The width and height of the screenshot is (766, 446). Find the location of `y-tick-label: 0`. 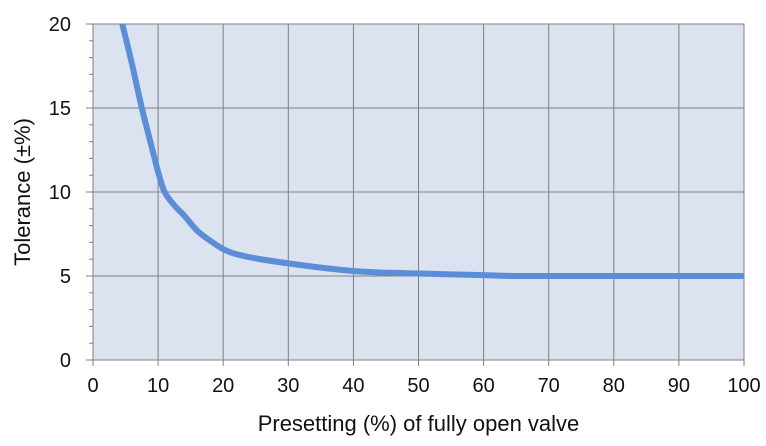

y-tick-label: 0 is located at coordinates (65, 361).